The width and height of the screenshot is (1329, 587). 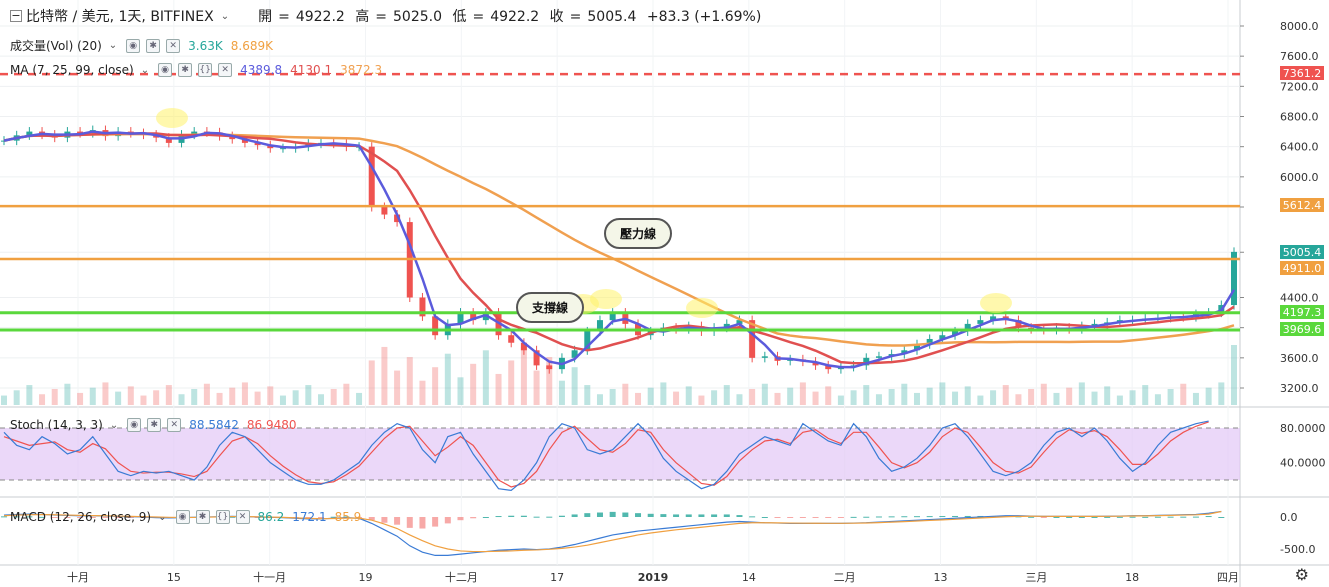 I want to click on time-tick-label: 13, so click(x=941, y=577).